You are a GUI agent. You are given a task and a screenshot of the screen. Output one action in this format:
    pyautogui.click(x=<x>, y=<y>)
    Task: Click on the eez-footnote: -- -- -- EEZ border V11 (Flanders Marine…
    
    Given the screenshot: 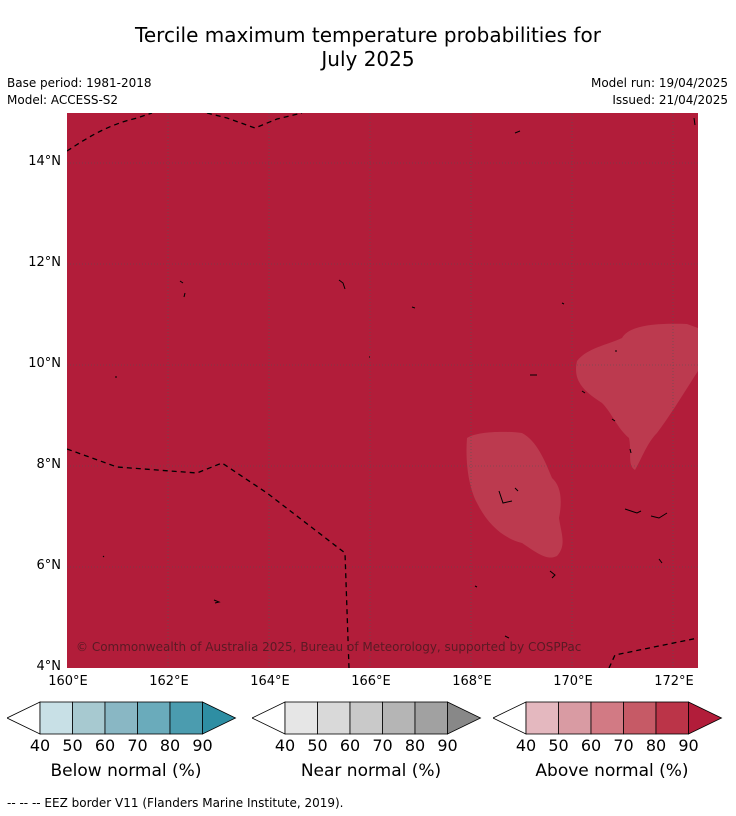 What is the action you would take?
    pyautogui.click(x=175, y=803)
    